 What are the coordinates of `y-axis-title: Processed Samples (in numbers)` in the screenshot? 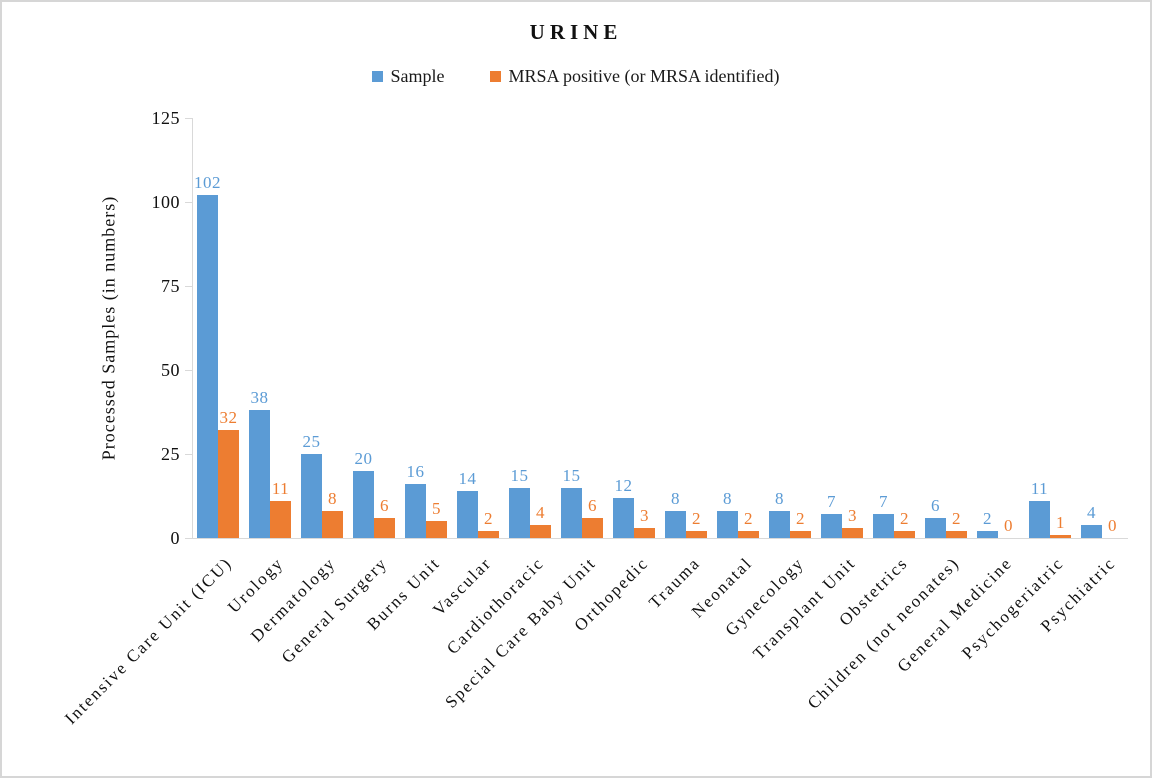 It's located at (108, 328).